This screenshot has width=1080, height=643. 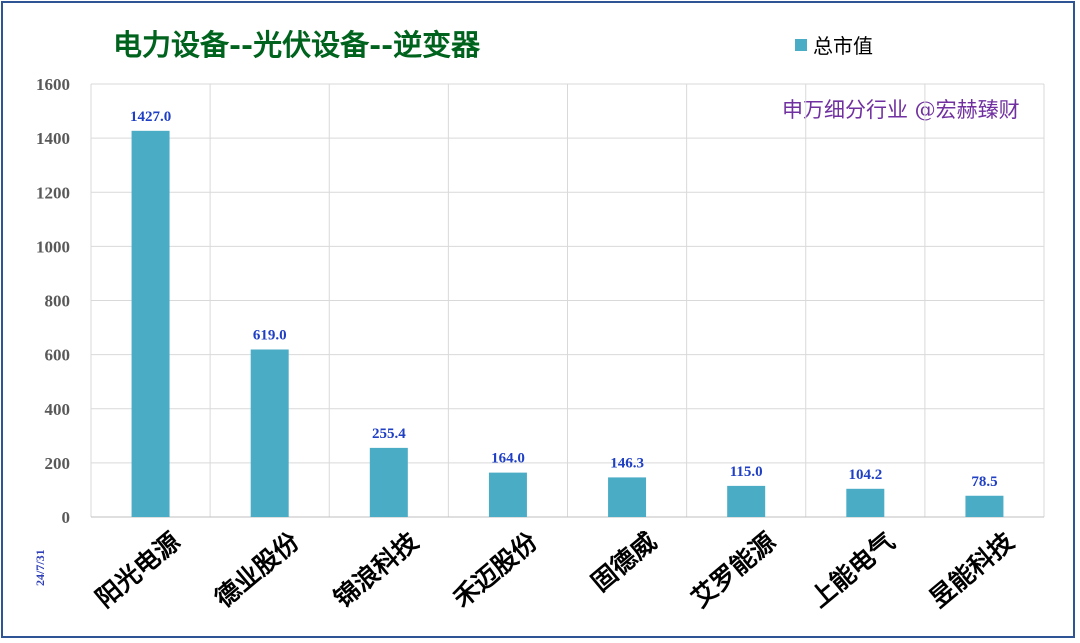 What do you see at coordinates (297, 45) in the screenshot?
I see `chart-title: 电力设备--光伏设备--逆变器` at bounding box center [297, 45].